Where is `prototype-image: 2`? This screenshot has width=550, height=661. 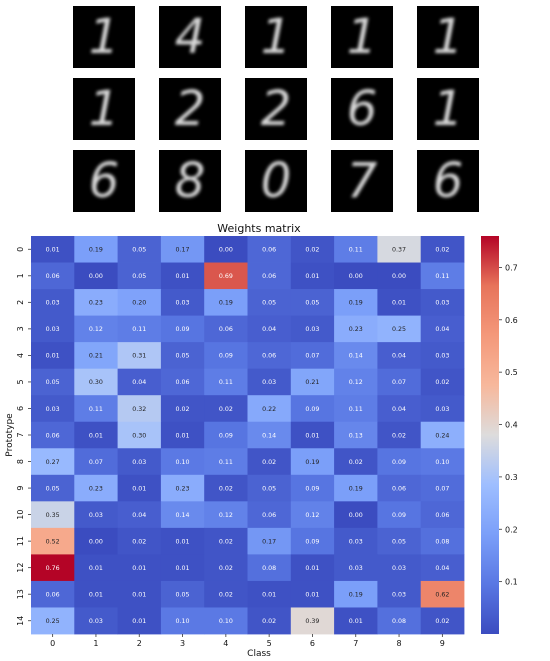
prototype-image: 2 is located at coordinates (190, 109).